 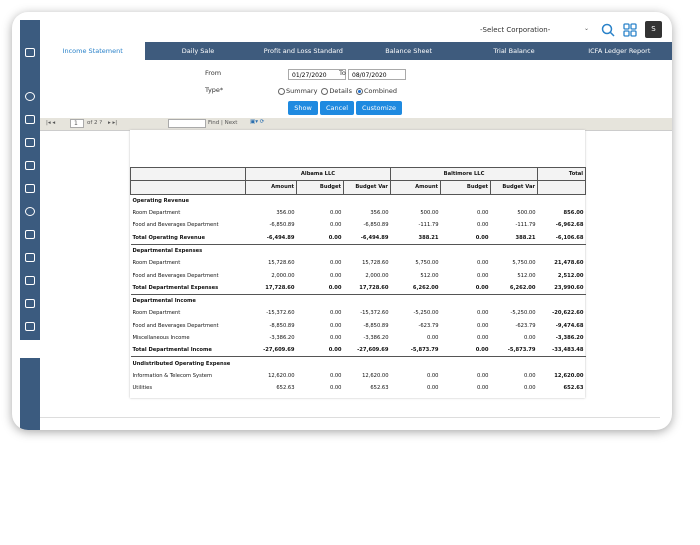 I want to click on page-input: 1, so click(x=77, y=123).